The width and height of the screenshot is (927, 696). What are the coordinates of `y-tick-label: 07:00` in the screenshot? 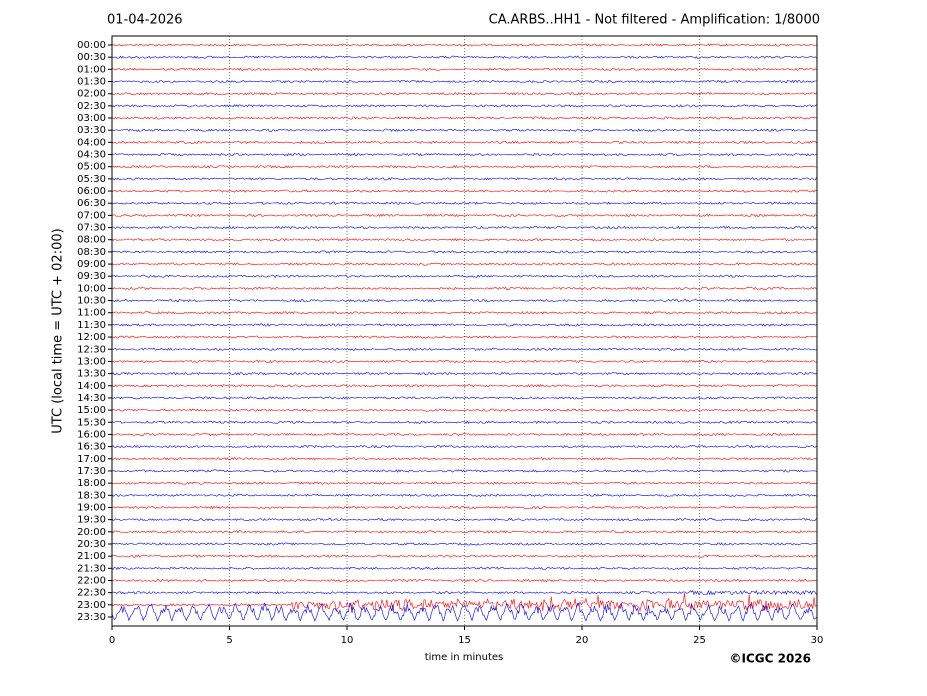 It's located at (91, 215).